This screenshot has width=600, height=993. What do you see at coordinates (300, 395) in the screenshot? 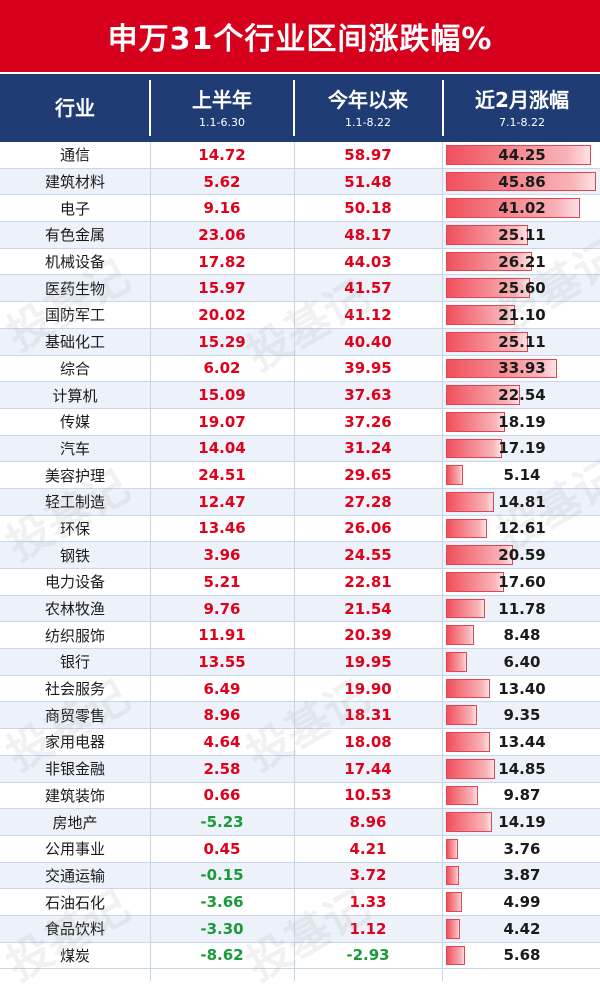
I see `table-row: 计算机 15.09 37.63 22.54` at bounding box center [300, 395].